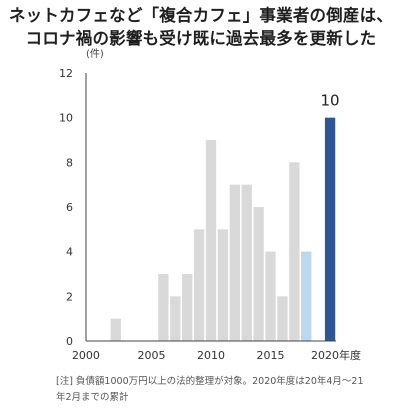  Describe the element at coordinates (336, 355) in the screenshot. I see `x-tick-label: 2020年度` at that location.